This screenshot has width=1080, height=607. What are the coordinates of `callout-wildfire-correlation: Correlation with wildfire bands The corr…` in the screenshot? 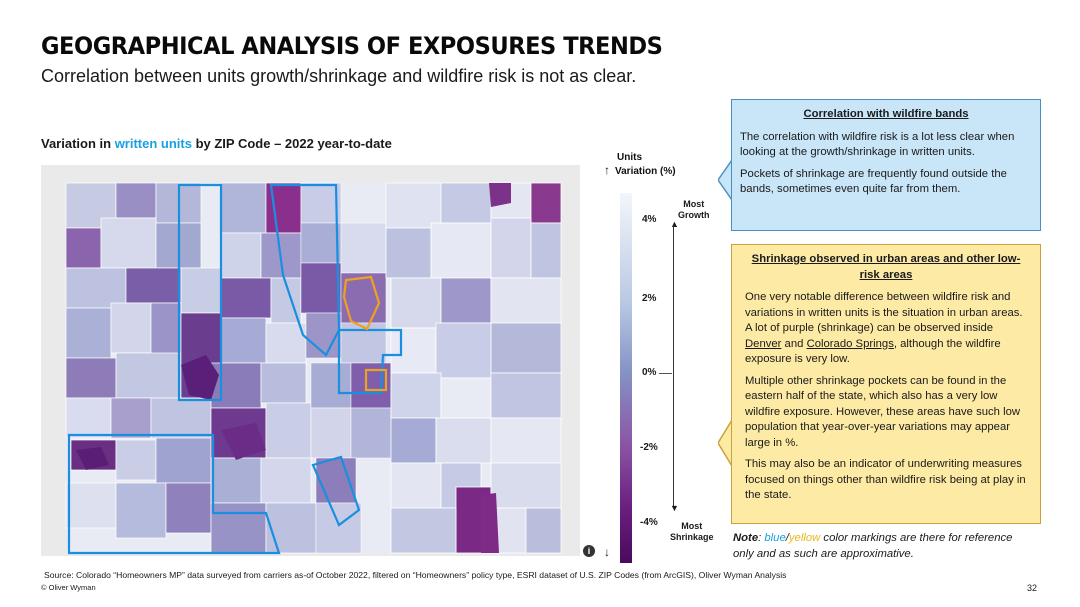 It's located at (886, 165).